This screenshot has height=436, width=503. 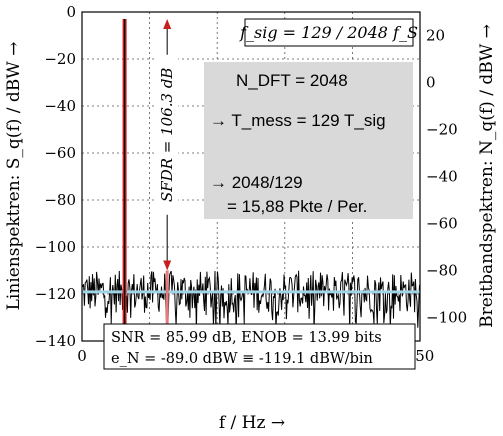 I want to click on y-left-tick-label: −140, so click(x=55, y=341).